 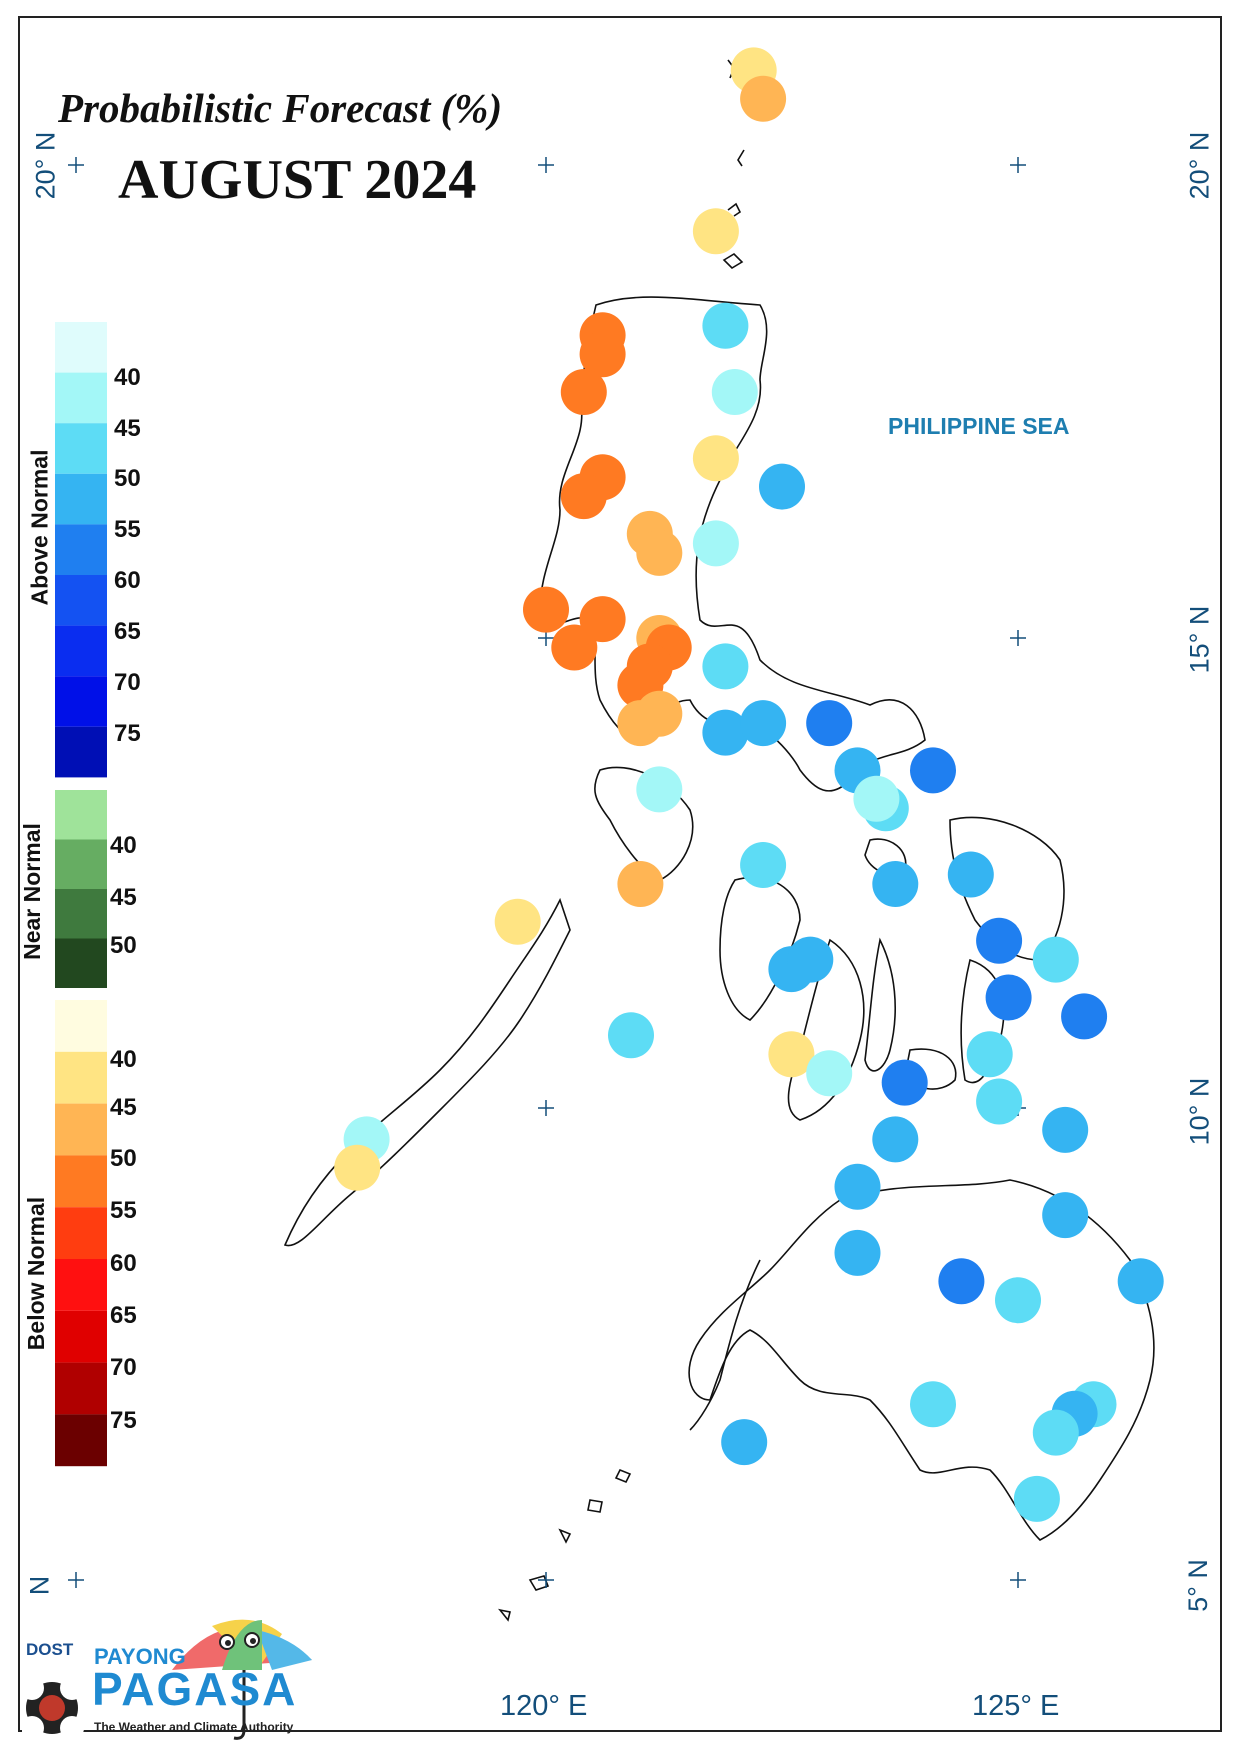 I want to click on logo-tagline: The Weather and Climate Authority, so click(x=194, y=1727).